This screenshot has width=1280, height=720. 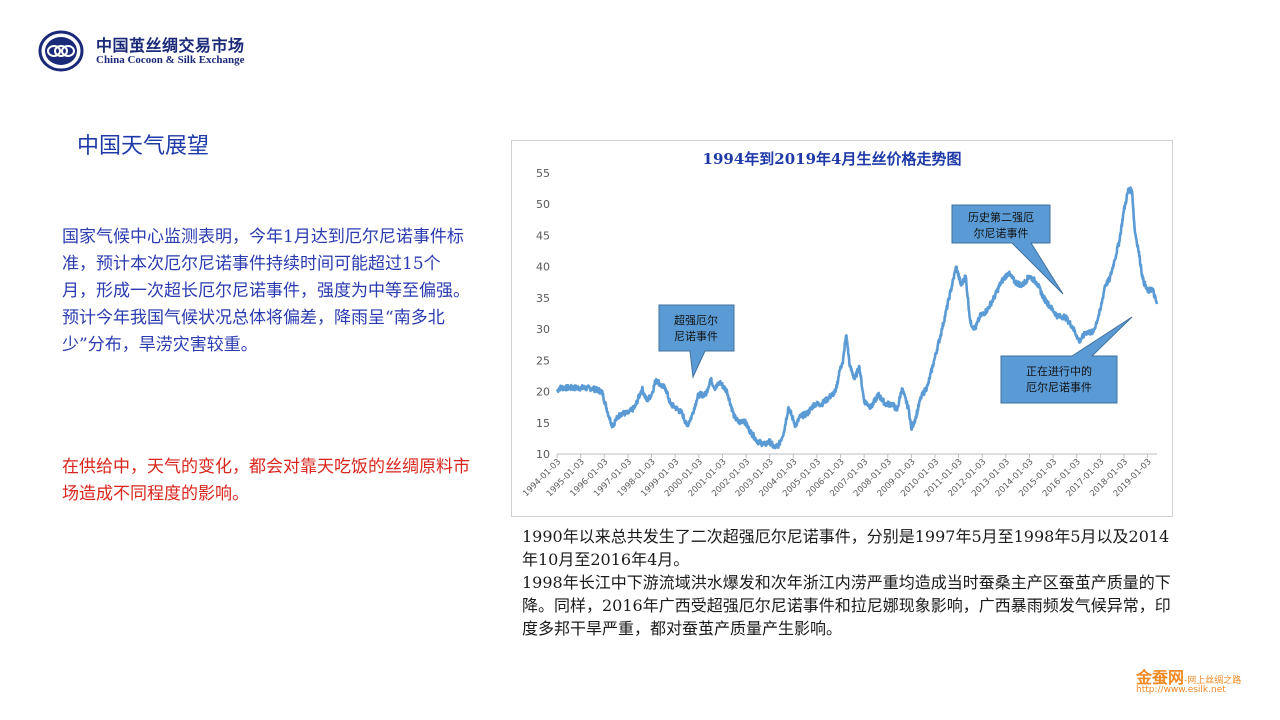 I want to click on y-tick-label: 25, so click(x=543, y=360).